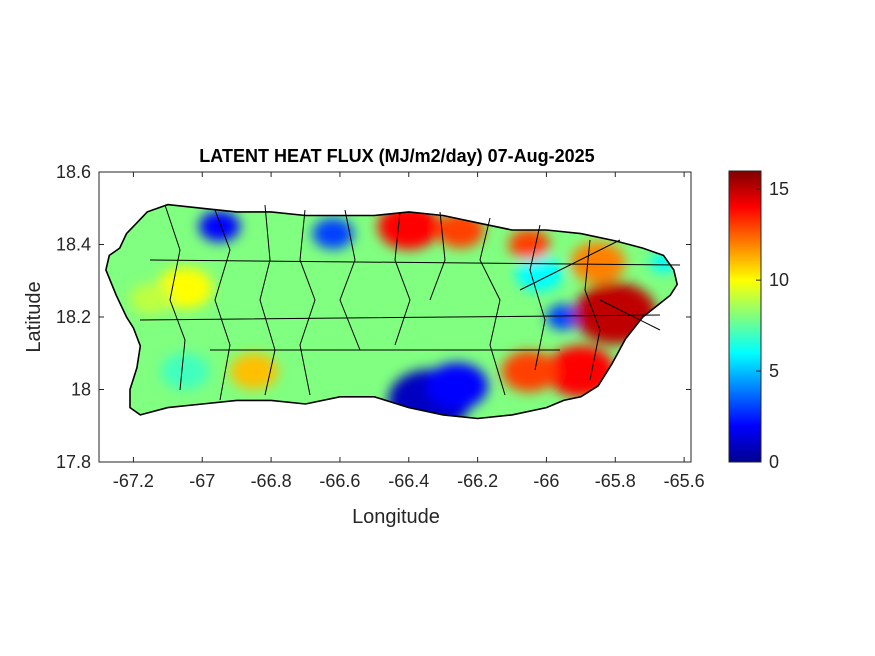 The width and height of the screenshot is (875, 656). What do you see at coordinates (73, 172) in the screenshot?
I see `y-tick-label: 18.6` at bounding box center [73, 172].